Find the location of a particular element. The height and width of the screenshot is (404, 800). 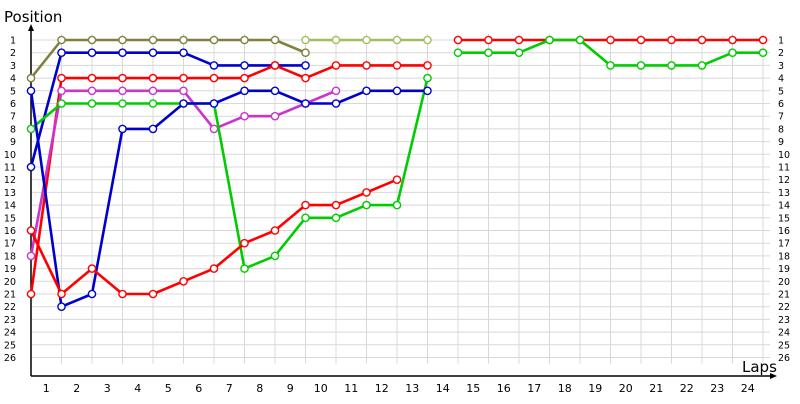

y-tick-label: 12 is located at coordinates (10, 180).